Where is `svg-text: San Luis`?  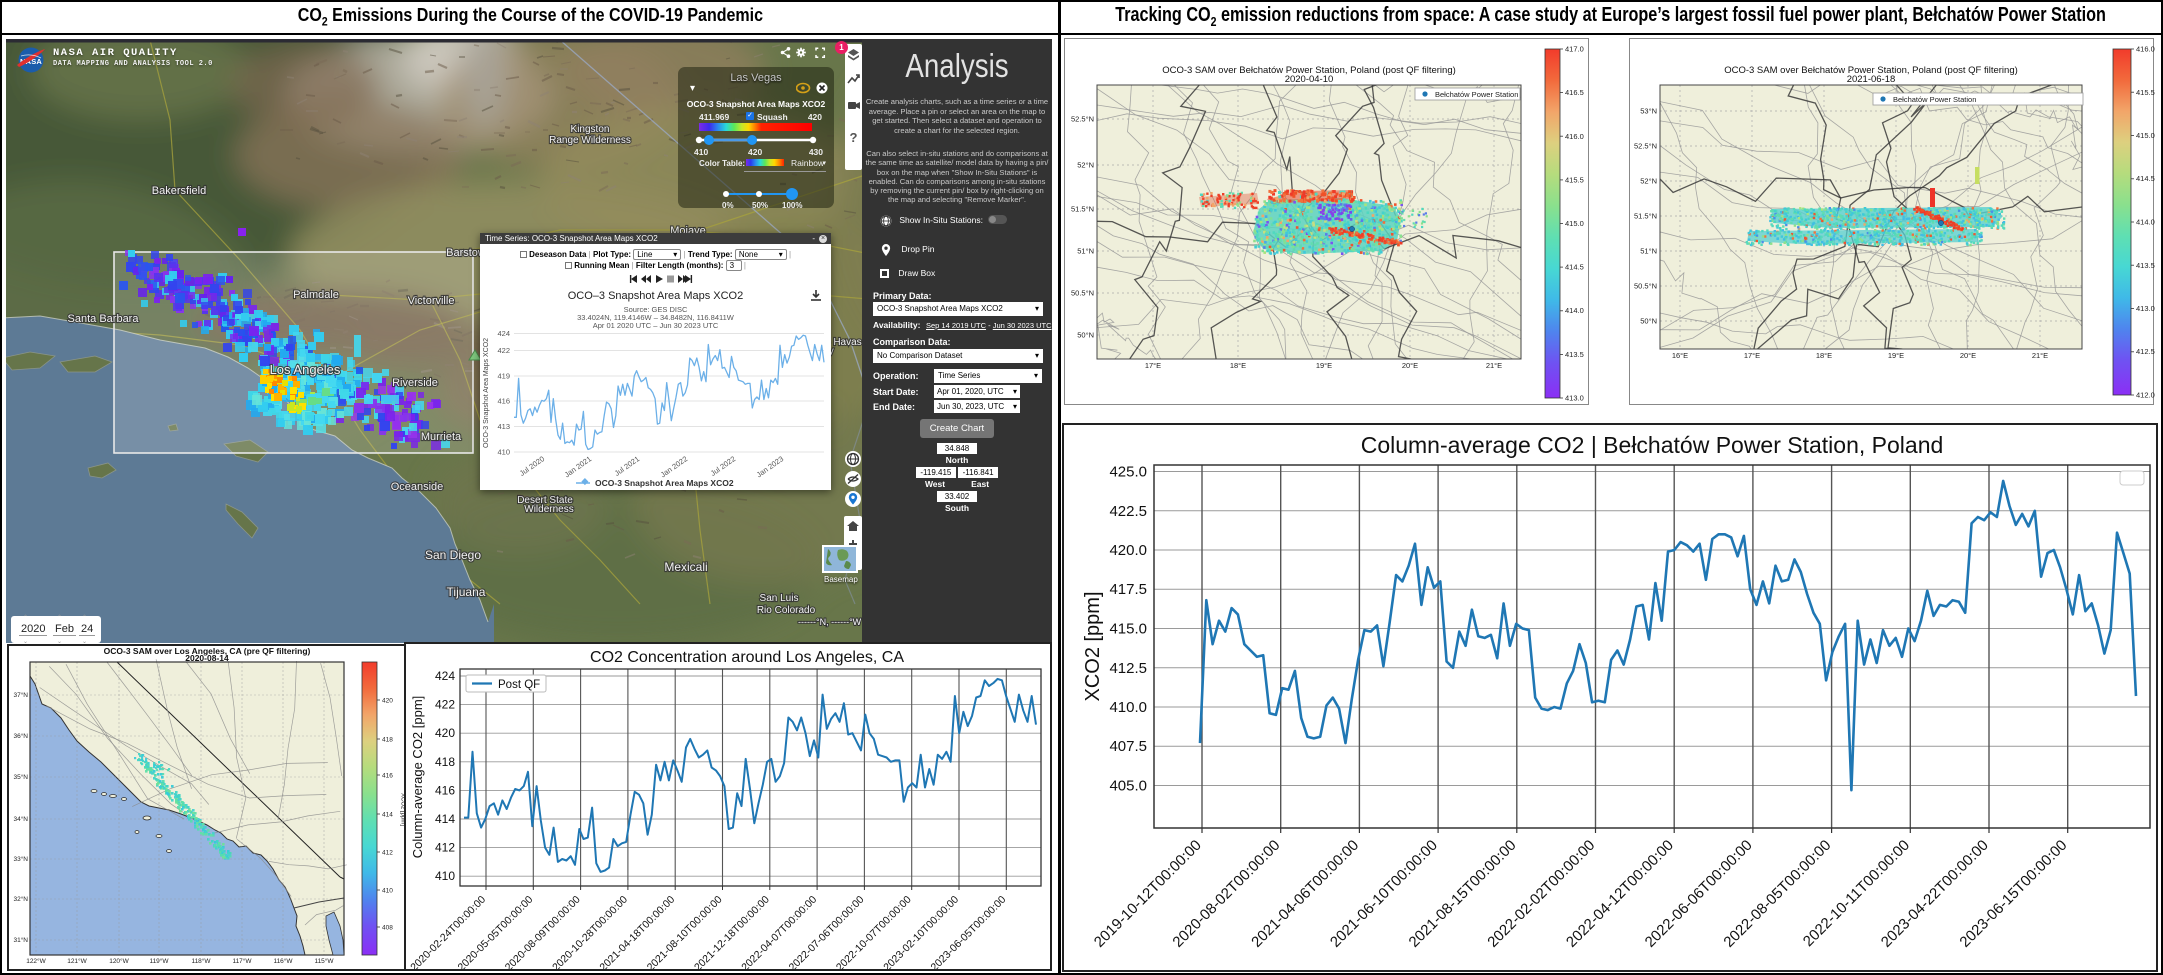 svg-text: San Luis is located at coordinates (779, 598).